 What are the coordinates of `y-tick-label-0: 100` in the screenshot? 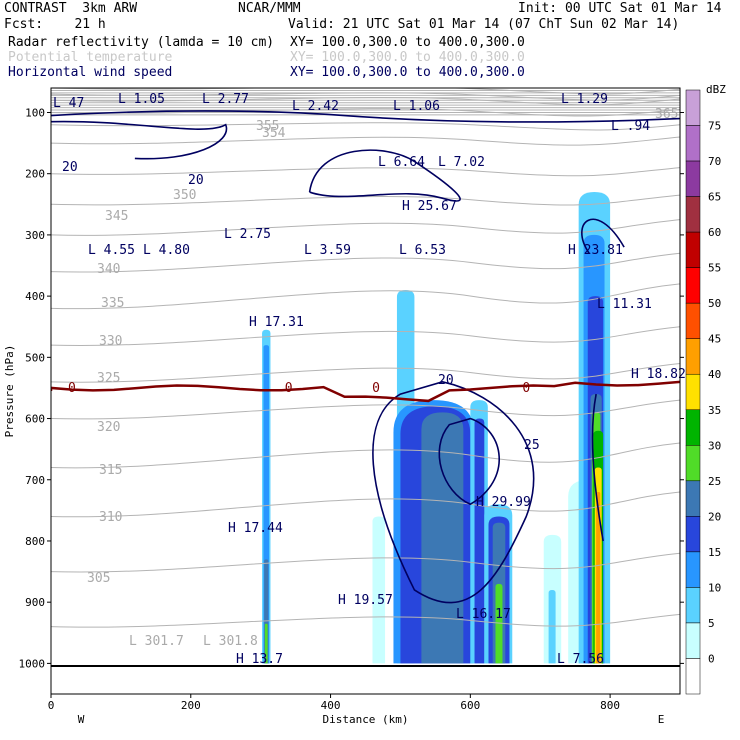 It's located at (35, 112).